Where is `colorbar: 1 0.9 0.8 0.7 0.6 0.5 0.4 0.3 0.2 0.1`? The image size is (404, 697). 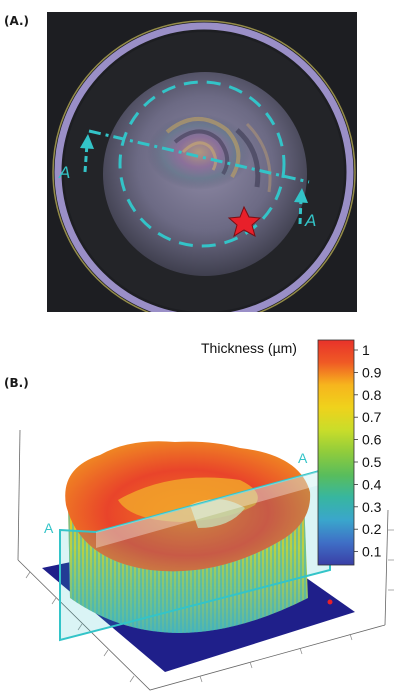 colorbar: 1 0.9 0.8 0.7 0.6 0.5 0.4 0.3 0.2 0.1 is located at coordinates (349, 452).